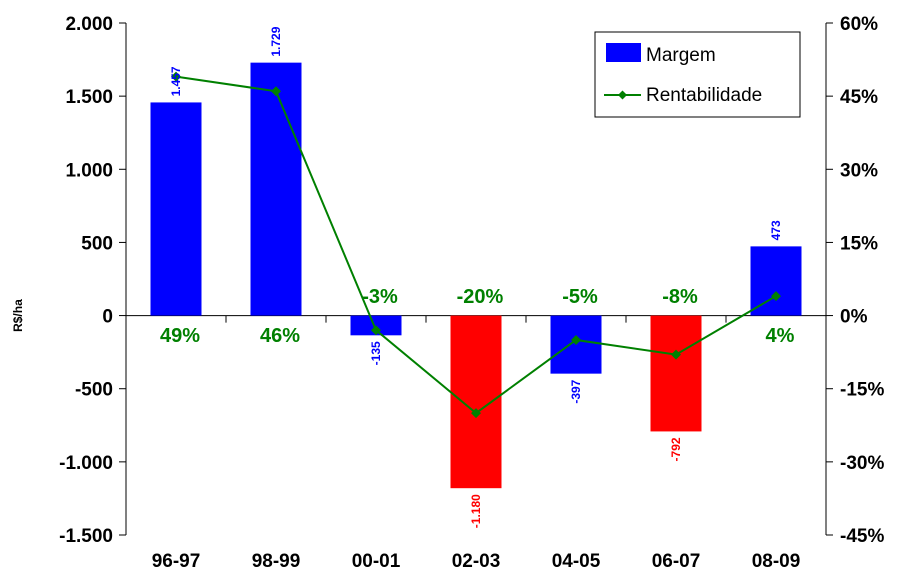 The width and height of the screenshot is (901, 581). I want to click on y-tick-label-left: 0, so click(107, 317).